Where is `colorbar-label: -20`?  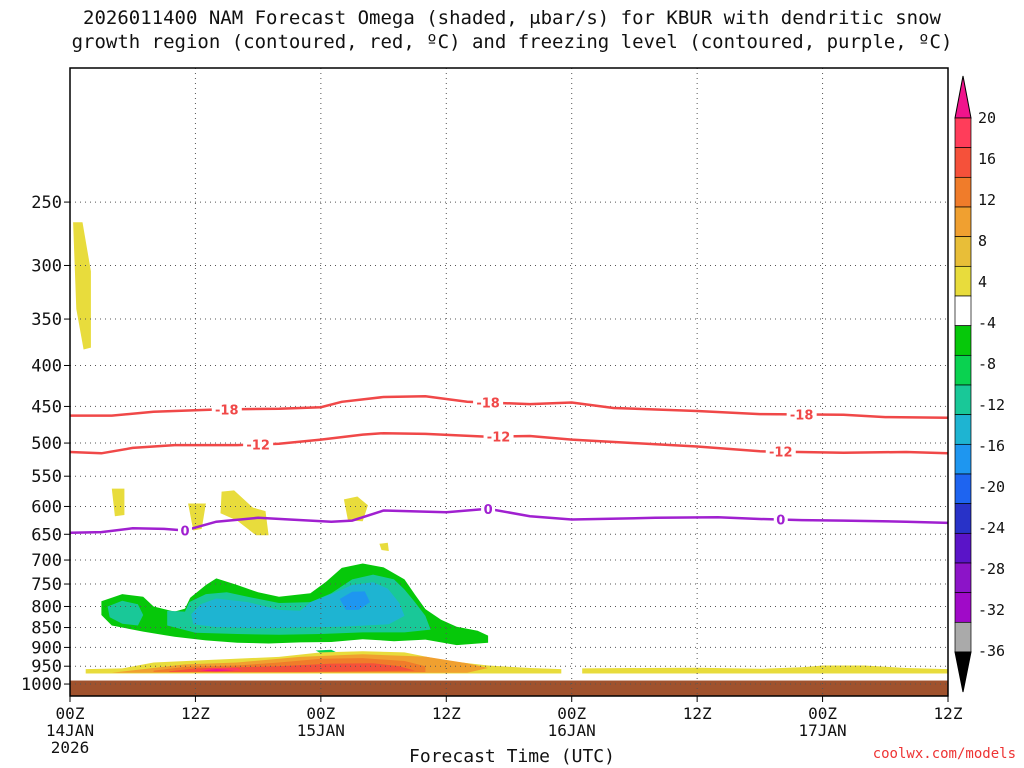
colorbar-label: -20 is located at coordinates (991, 487).